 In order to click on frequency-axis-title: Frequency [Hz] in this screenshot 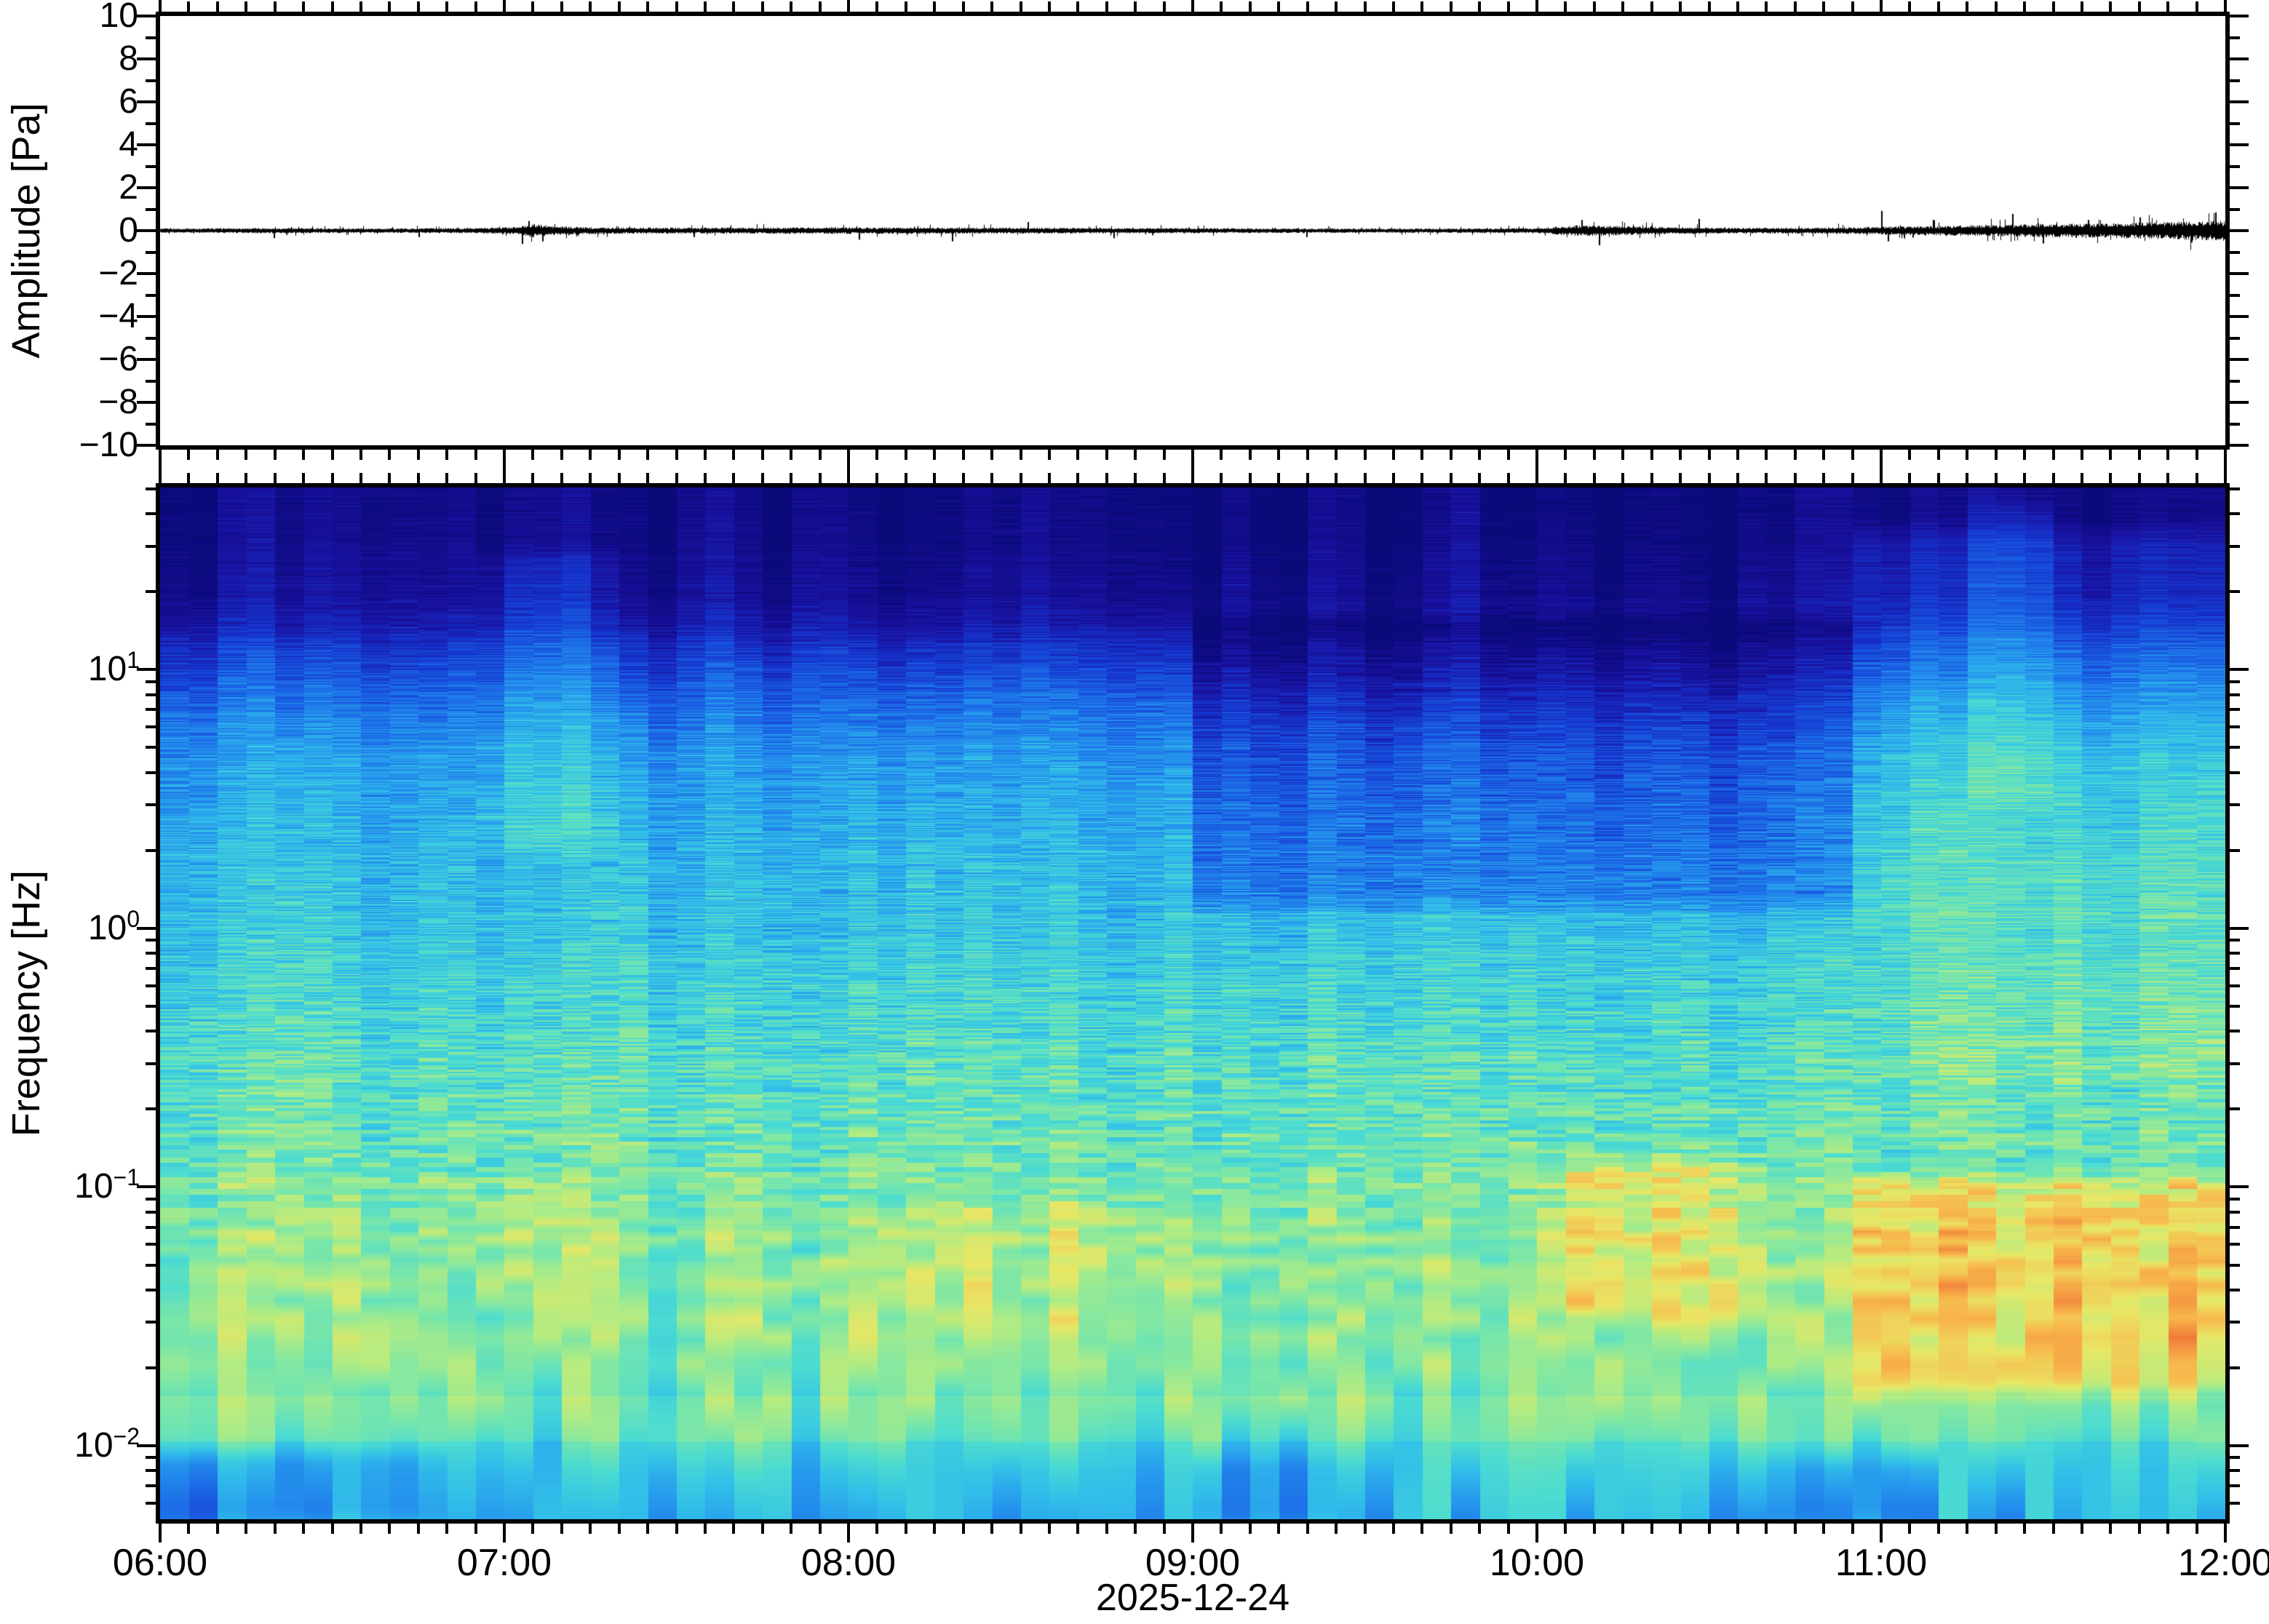, I will do `click(26, 1003)`.